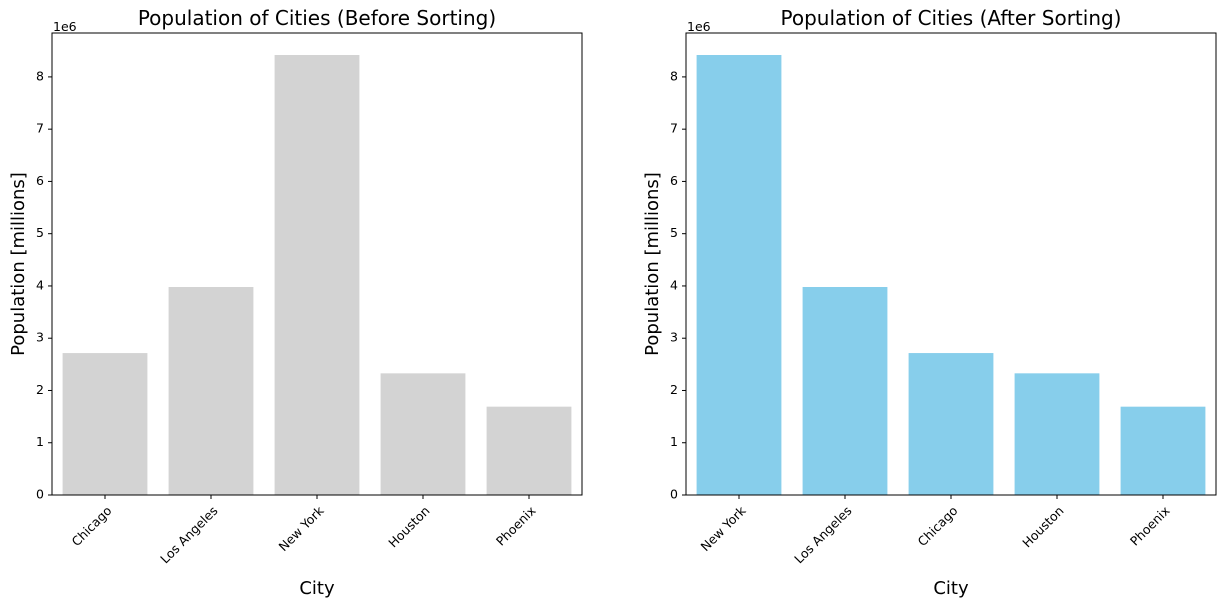 The image size is (1225, 608). What do you see at coordinates (317, 18) in the screenshot?
I see `chart-title: Population of Cities (Before Sorting)` at bounding box center [317, 18].